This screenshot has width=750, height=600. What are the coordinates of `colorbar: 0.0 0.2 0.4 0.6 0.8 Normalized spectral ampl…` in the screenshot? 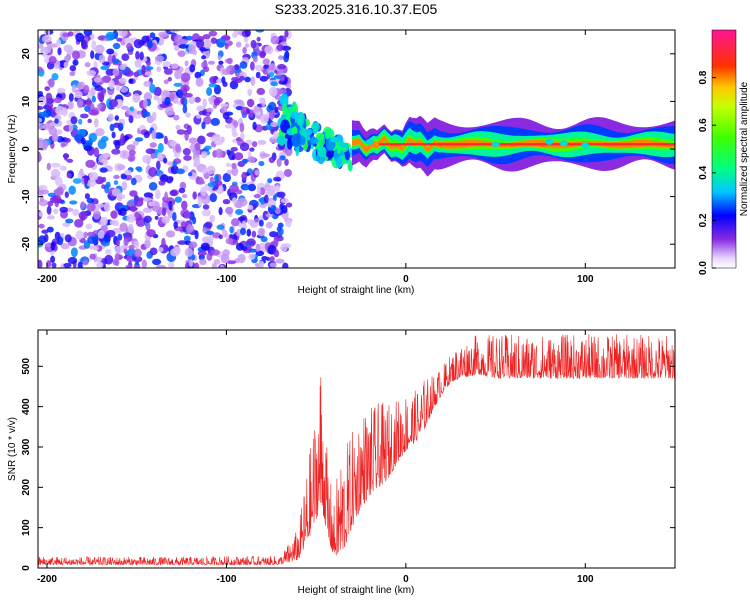 It's located at (724, 152).